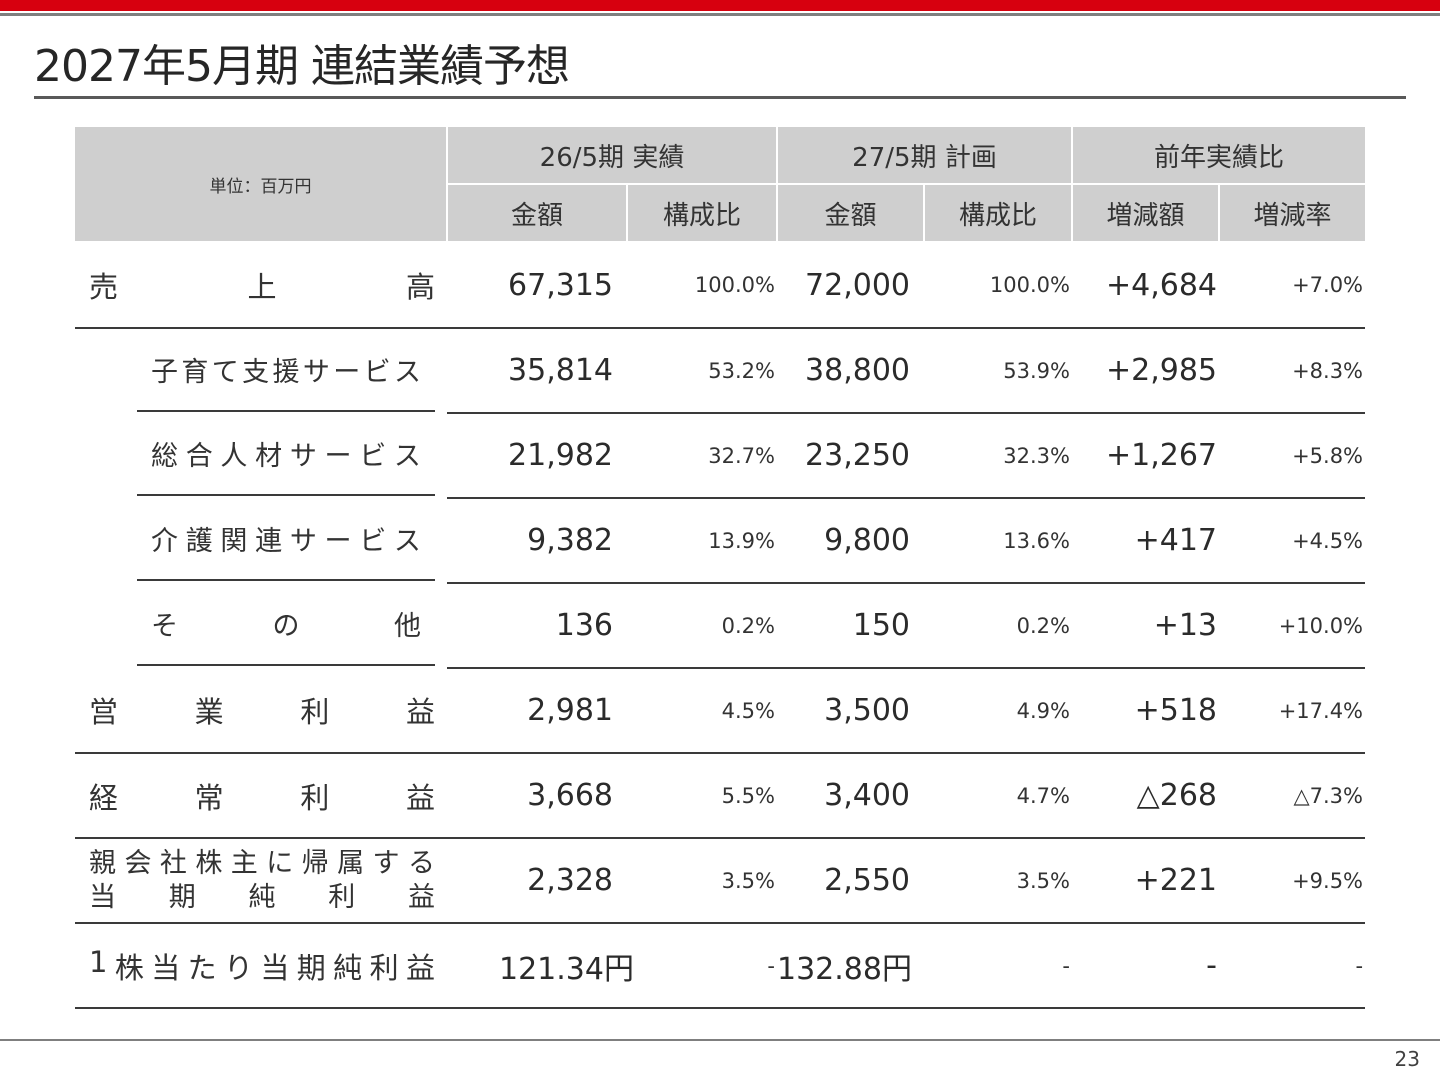  Describe the element at coordinates (720, 541) in the screenshot. I see `table-row-nursing-services: 介護関連サービス 9,382 13.9% 9,800 13.6% +417 +4.5%` at that location.